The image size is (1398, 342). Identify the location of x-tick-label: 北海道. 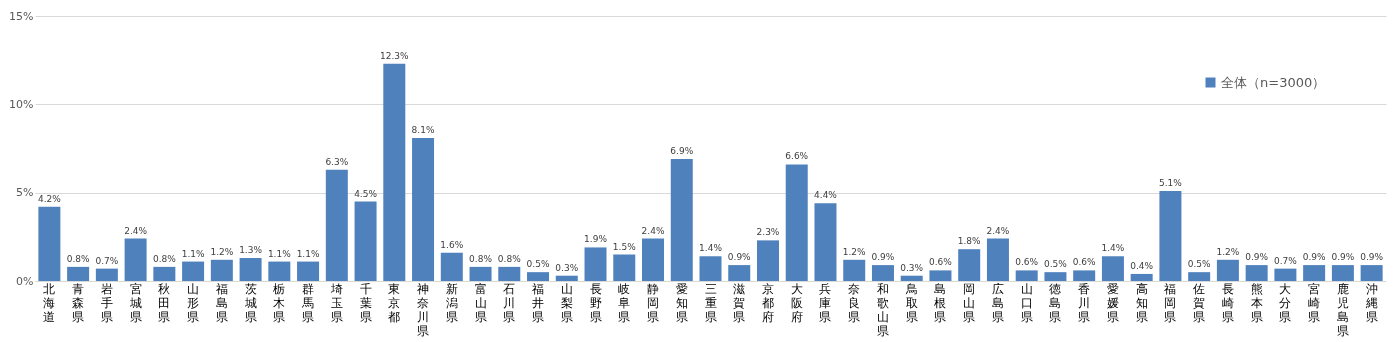
(49, 302).